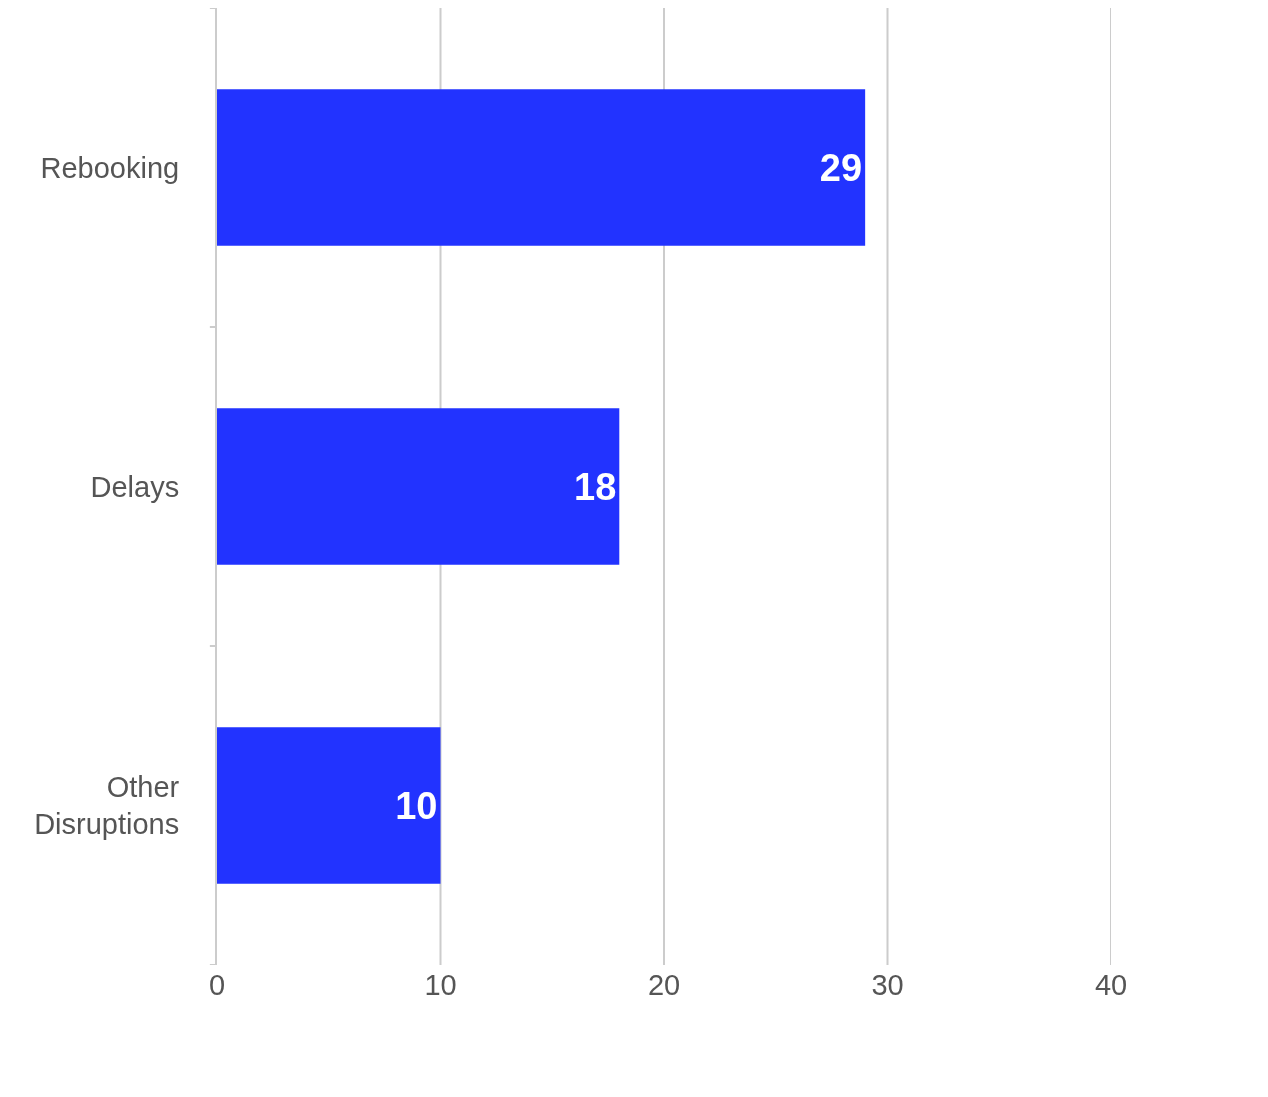  I want to click on x-tick-label: 40, so click(1111, 985).